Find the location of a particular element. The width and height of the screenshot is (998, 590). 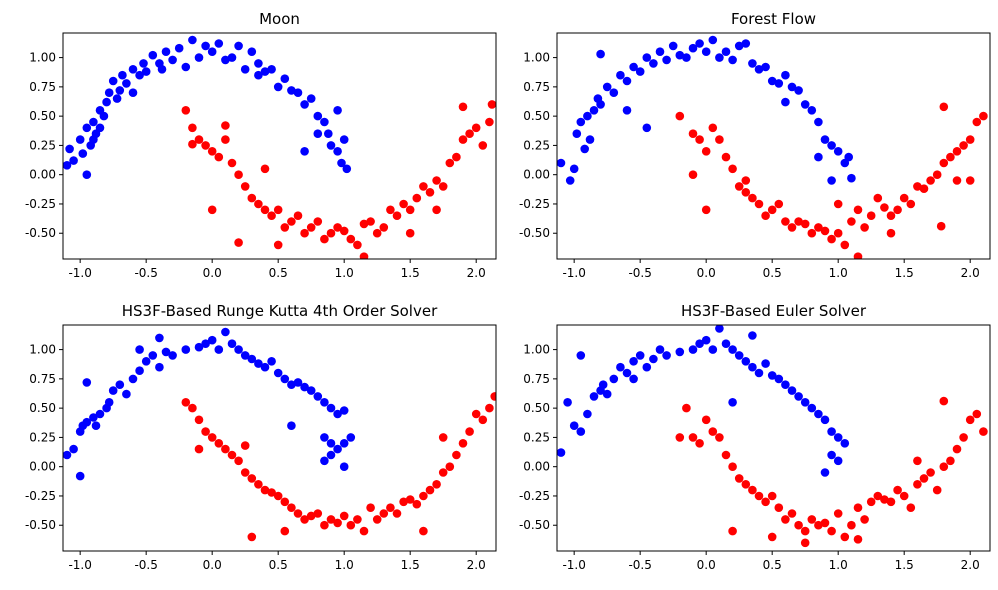

x-tick-label: 1.5 is located at coordinates (904, 273).